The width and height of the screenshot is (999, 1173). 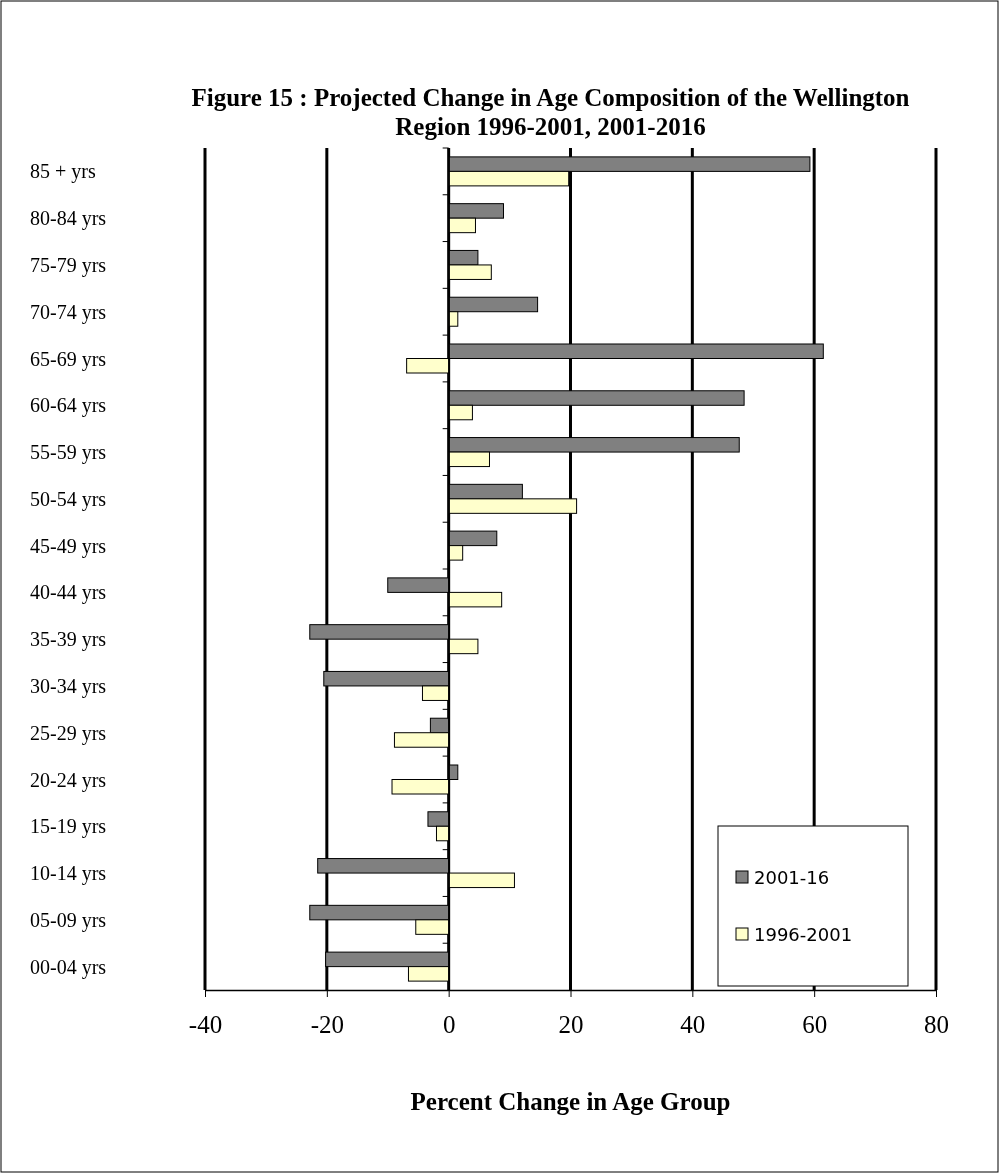 What do you see at coordinates (68, 499) in the screenshot?
I see `y-tick-label: 50-54 yrs` at bounding box center [68, 499].